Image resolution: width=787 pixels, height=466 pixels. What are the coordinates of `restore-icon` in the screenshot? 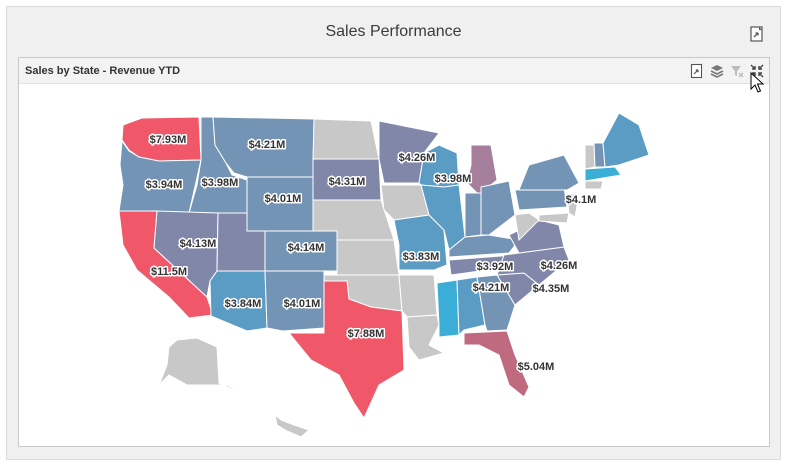 It's located at (757, 71).